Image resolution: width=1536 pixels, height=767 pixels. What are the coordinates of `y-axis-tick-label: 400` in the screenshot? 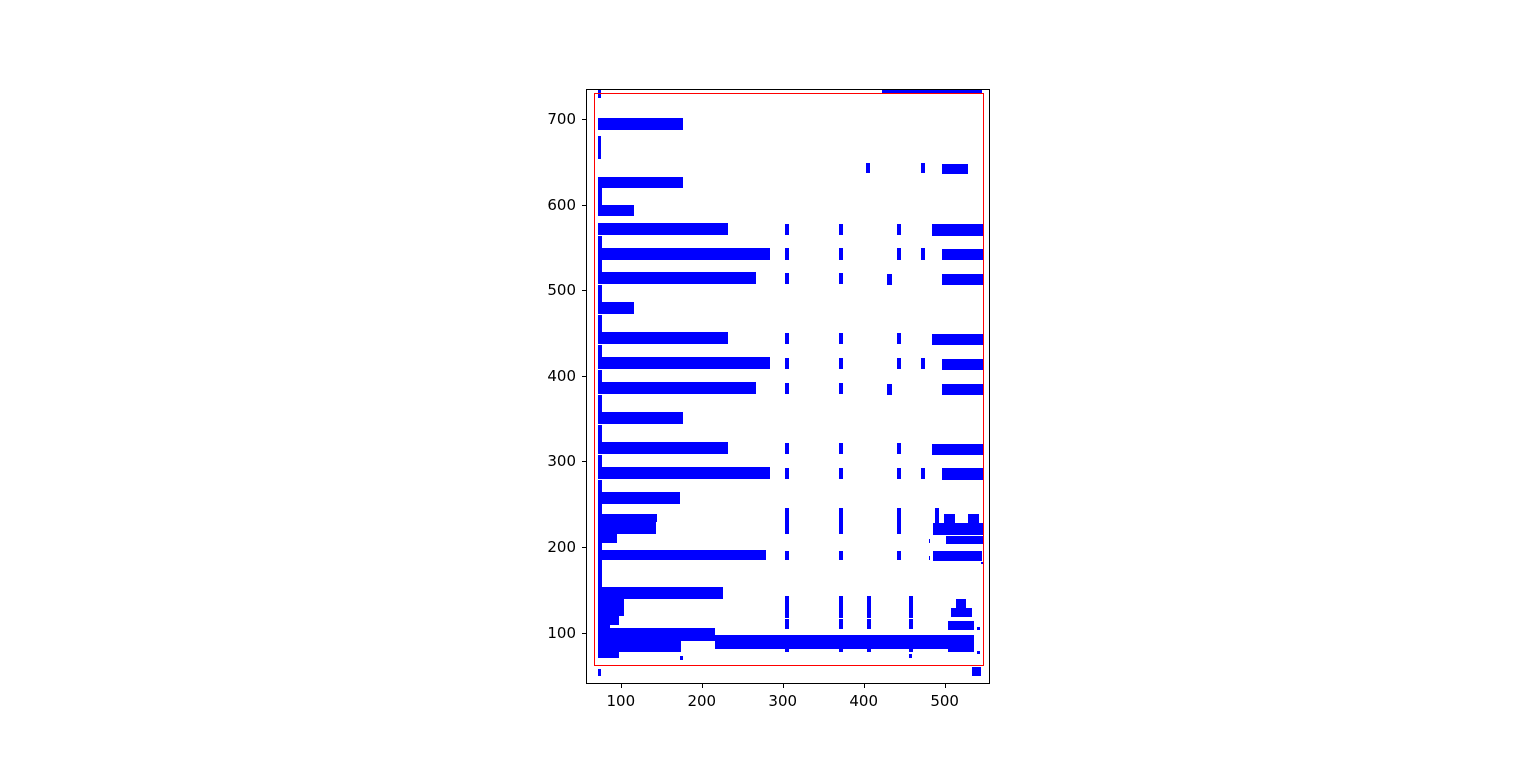 It's located at (561, 375).